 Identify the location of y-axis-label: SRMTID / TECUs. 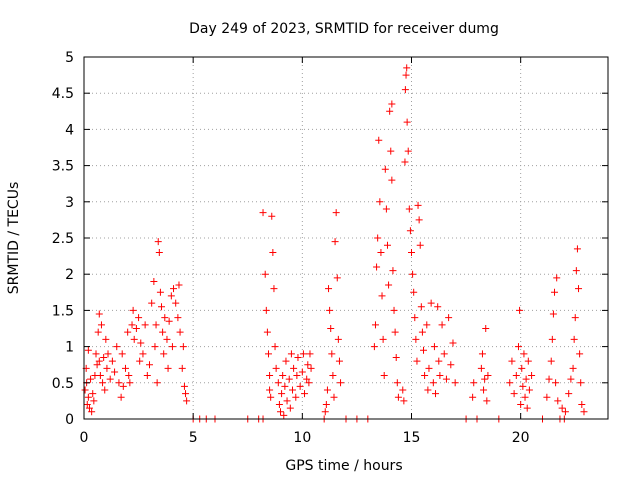
(14, 238).